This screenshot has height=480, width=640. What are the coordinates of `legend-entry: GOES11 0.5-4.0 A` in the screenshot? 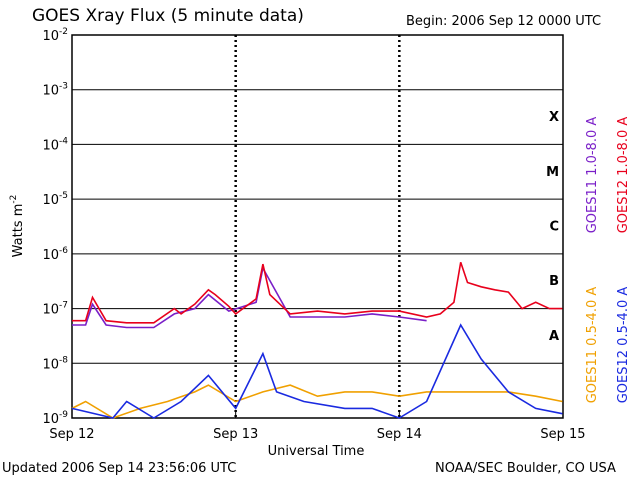 It's located at (592, 345).